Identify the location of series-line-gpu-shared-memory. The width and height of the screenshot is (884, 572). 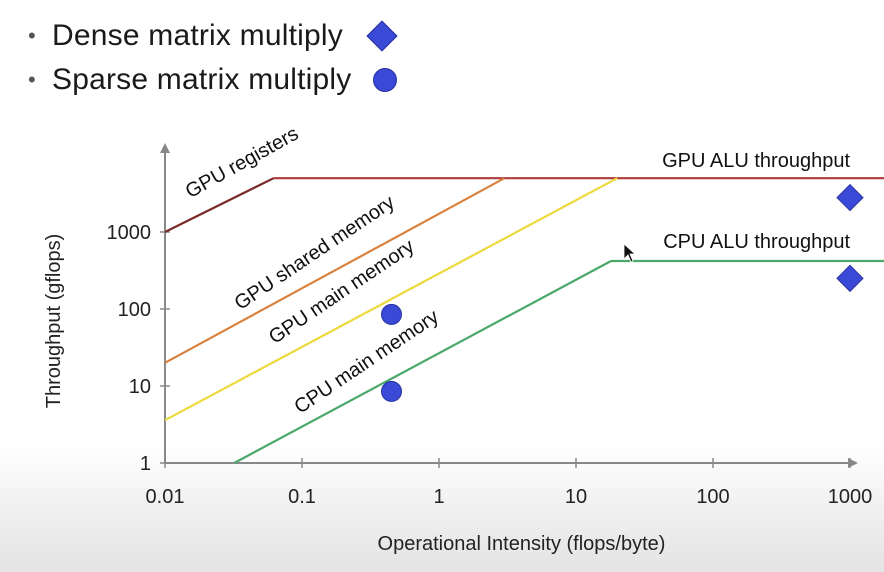
(334, 270).